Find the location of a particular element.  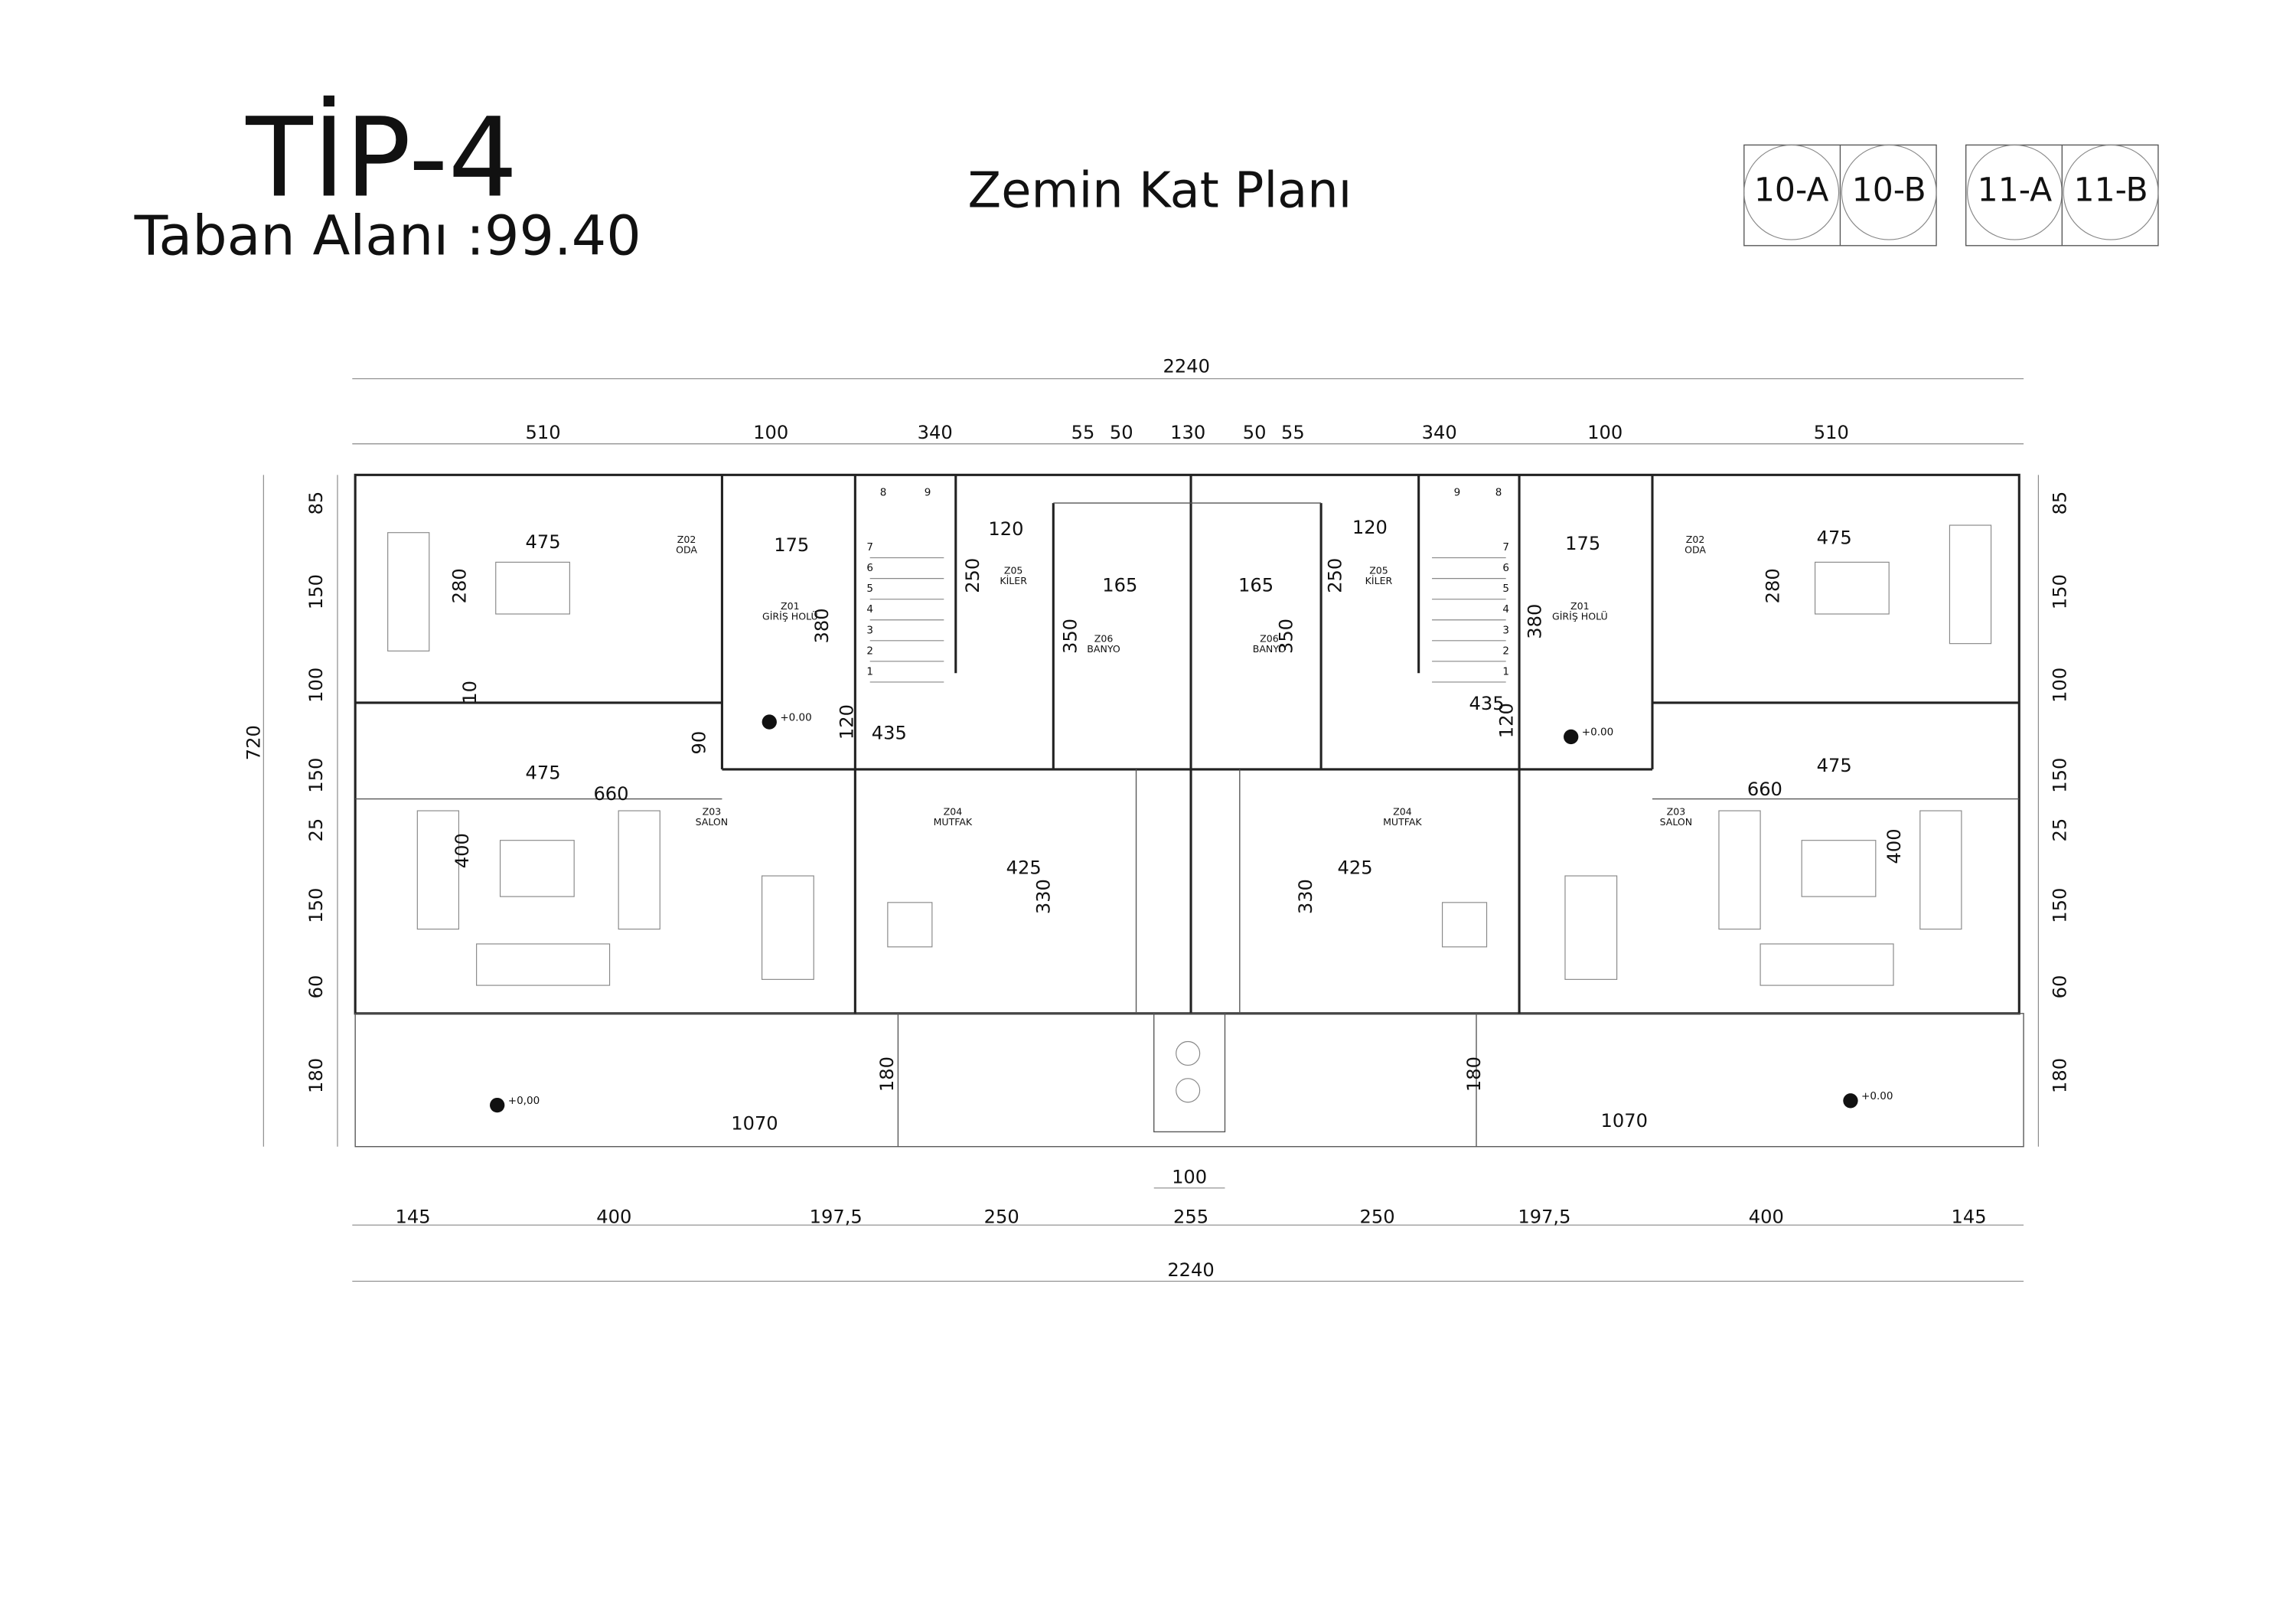

level: +0,00 is located at coordinates (524, 1101).